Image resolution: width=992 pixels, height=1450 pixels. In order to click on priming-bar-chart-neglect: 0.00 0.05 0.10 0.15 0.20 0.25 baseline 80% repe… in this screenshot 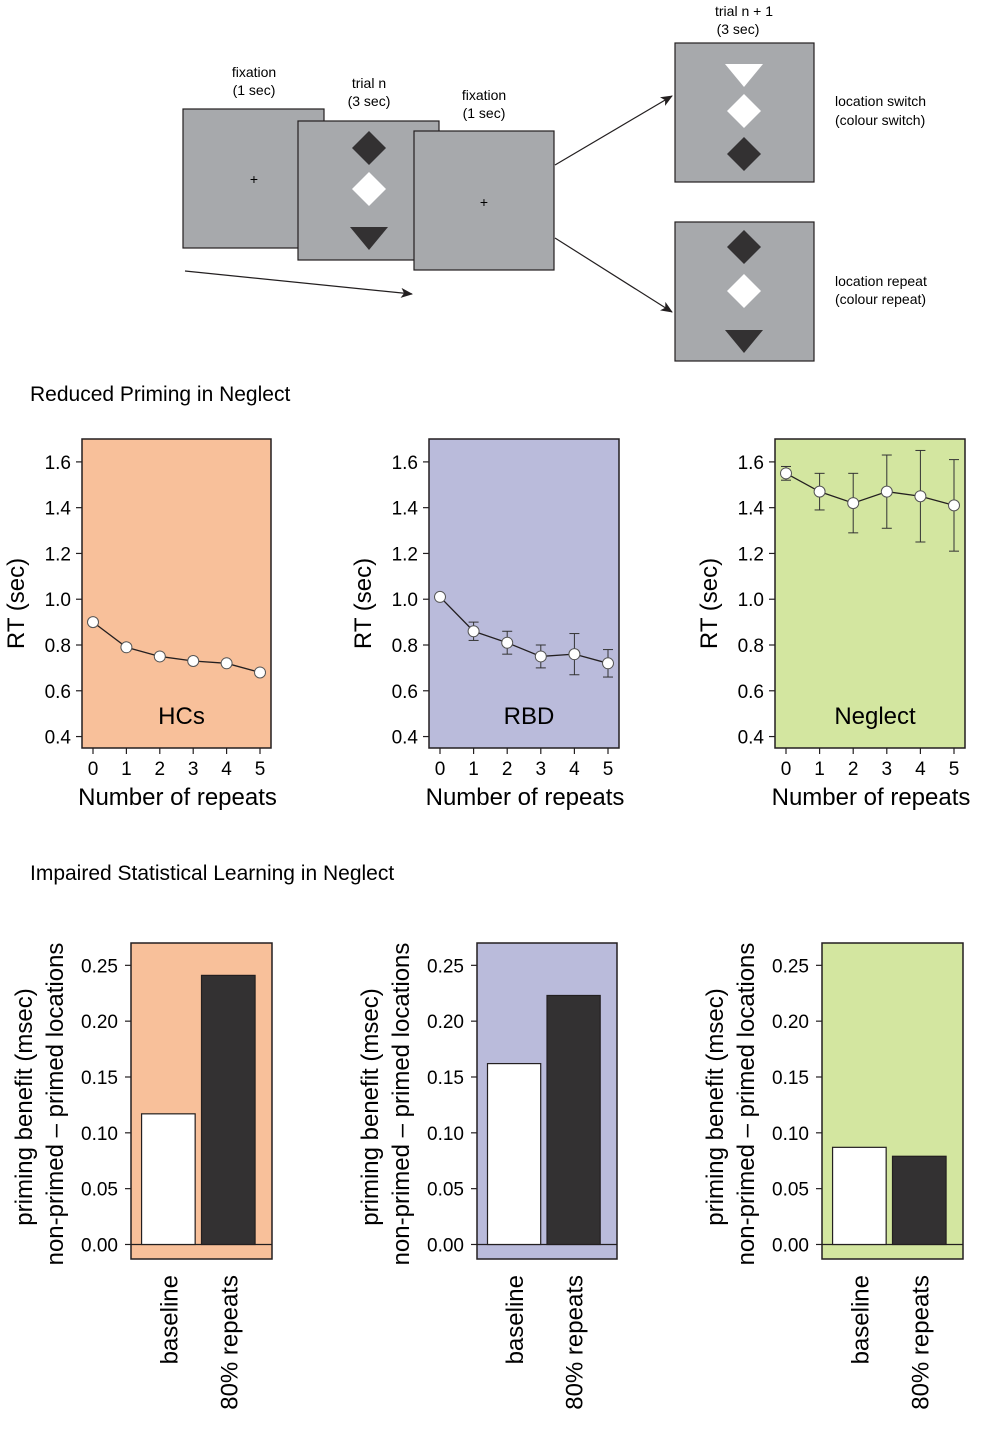, I will do `click(833, 1176)`.